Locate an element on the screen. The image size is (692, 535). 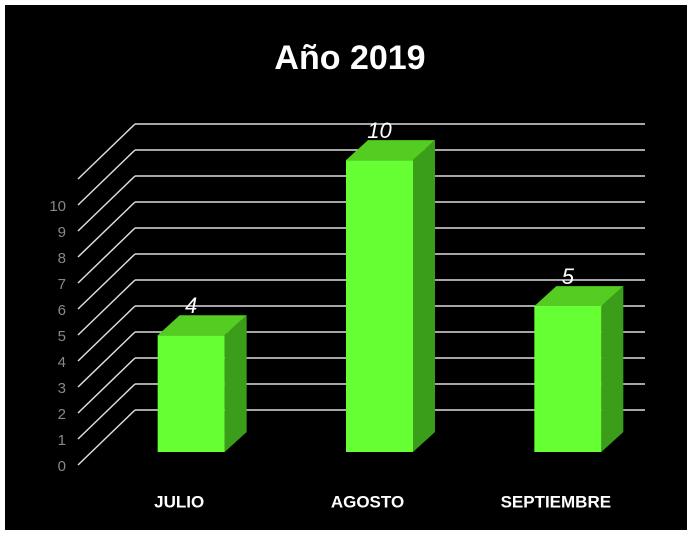
value-label: 5 is located at coordinates (568, 276).